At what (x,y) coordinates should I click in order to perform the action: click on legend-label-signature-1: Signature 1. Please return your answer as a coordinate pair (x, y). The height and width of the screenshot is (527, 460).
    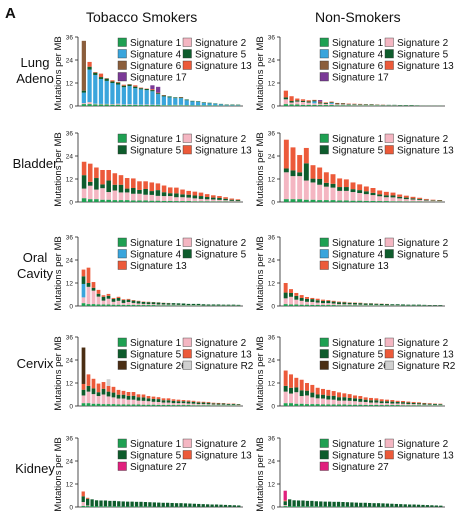
    Looking at the image, I should click on (156, 444).